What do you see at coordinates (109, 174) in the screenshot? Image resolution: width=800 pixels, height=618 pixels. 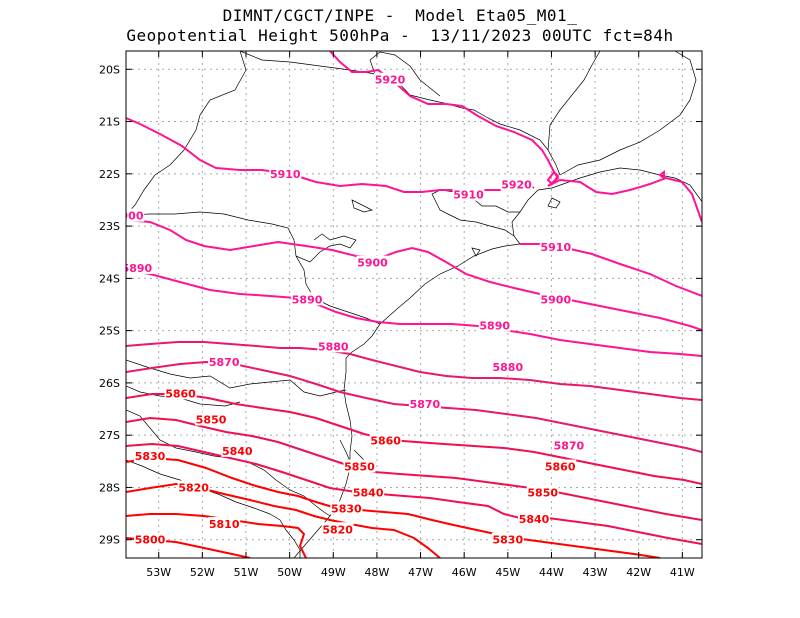 I see `lat-tick-label: 22S` at bounding box center [109, 174].